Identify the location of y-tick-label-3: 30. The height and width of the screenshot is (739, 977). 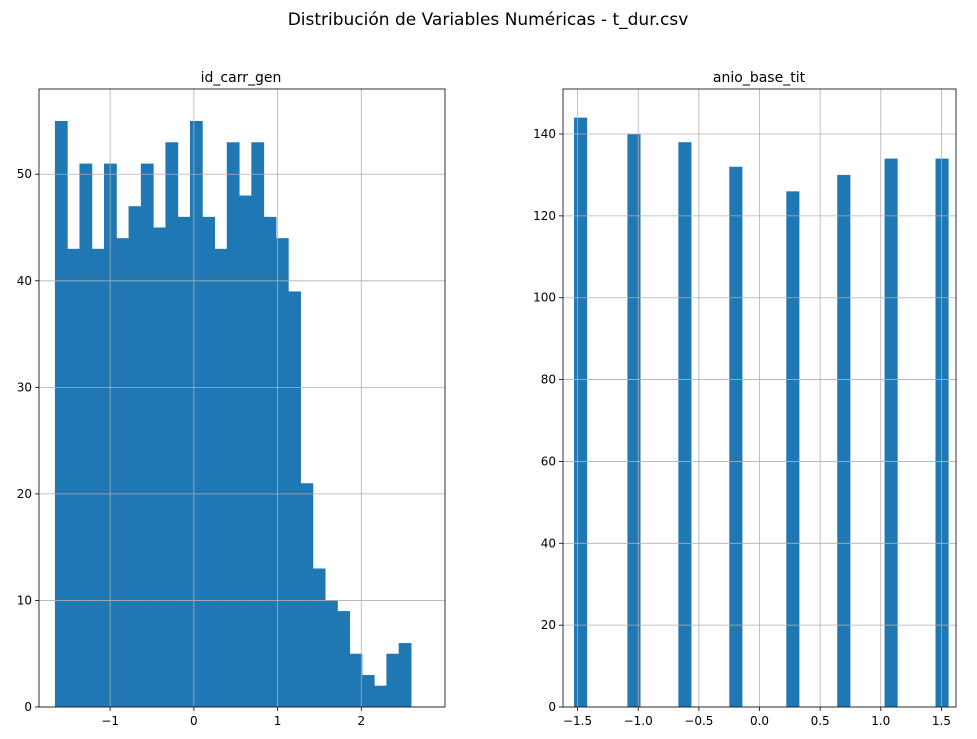
(24, 387).